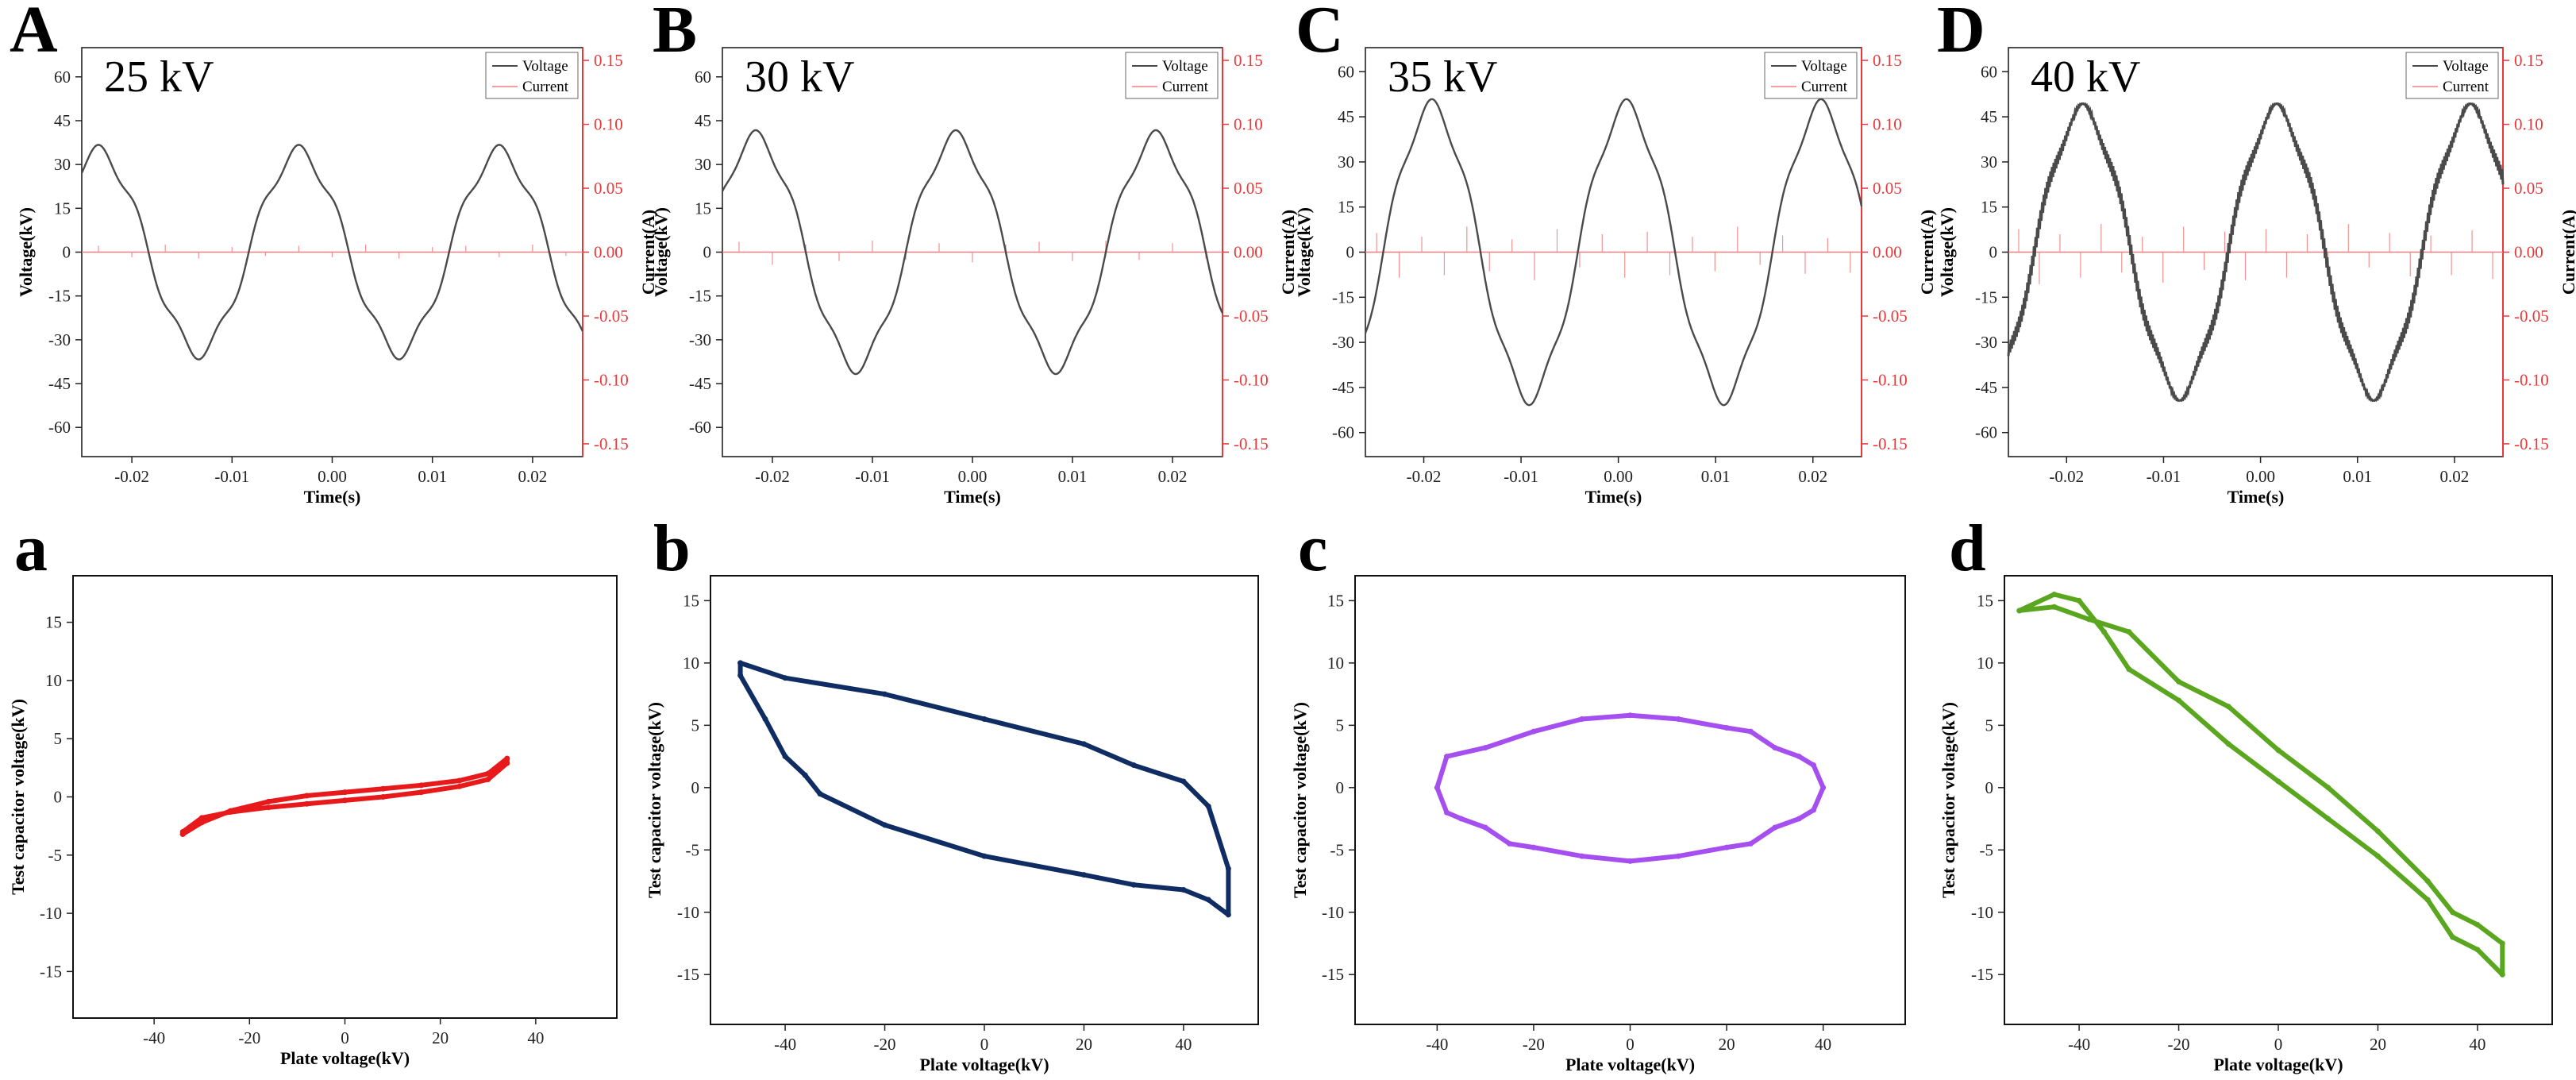 Image resolution: width=2576 pixels, height=1080 pixels. What do you see at coordinates (1985, 663) in the screenshot?
I see `y-tick-label: 10` at bounding box center [1985, 663].